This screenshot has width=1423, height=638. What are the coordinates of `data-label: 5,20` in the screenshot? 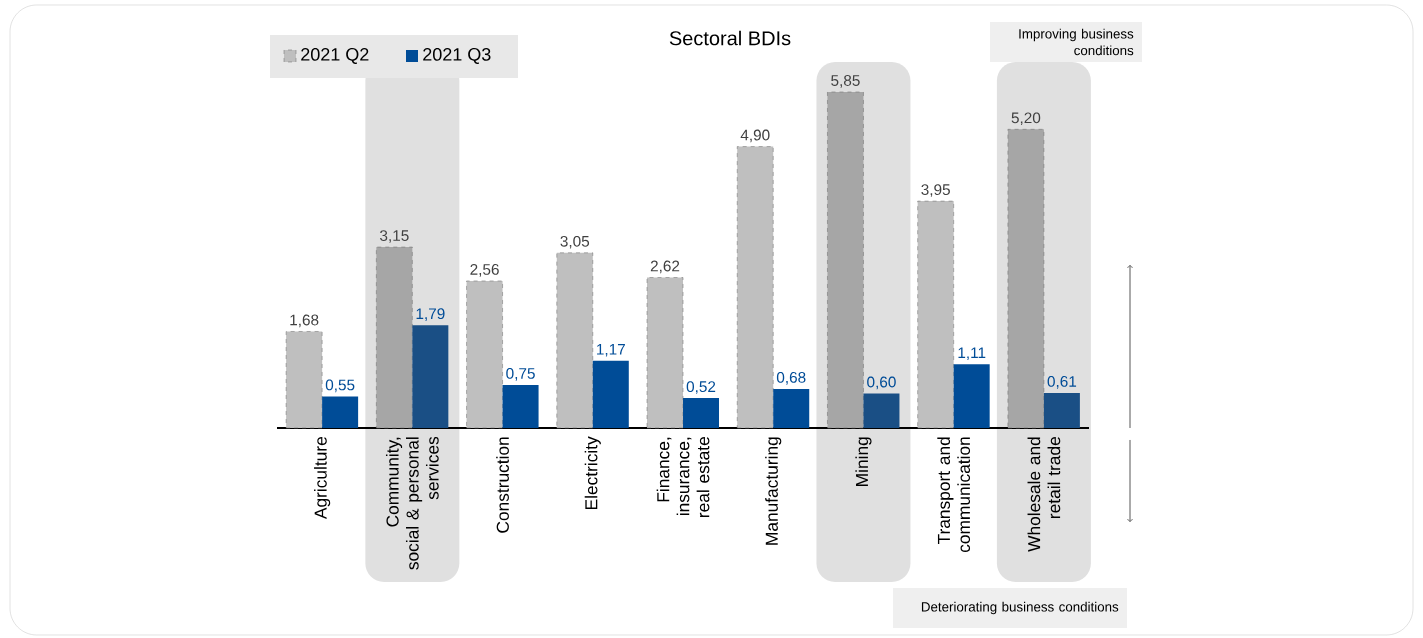 It's located at (1026, 119).